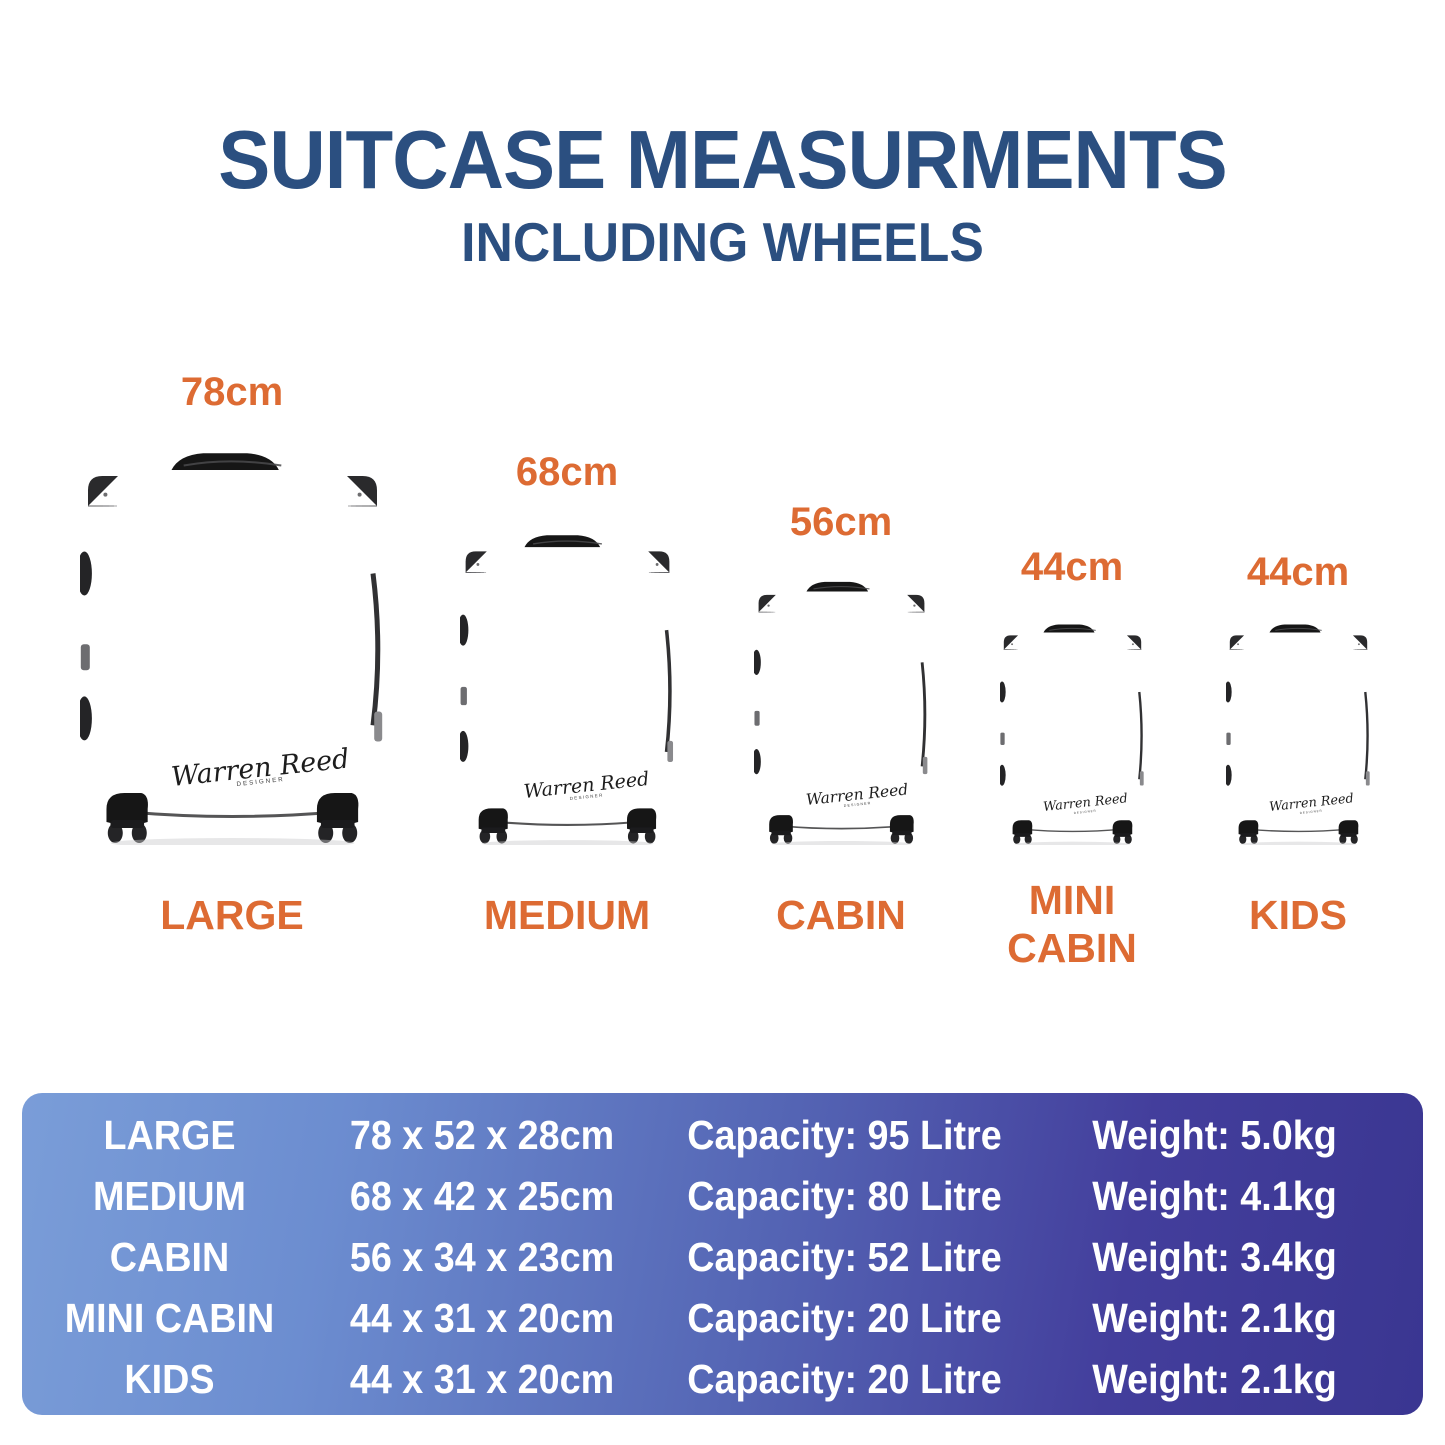 This screenshot has height=1445, width=1445. What do you see at coordinates (169, 1379) in the screenshot?
I see `spec-cell-name: KIDS` at bounding box center [169, 1379].